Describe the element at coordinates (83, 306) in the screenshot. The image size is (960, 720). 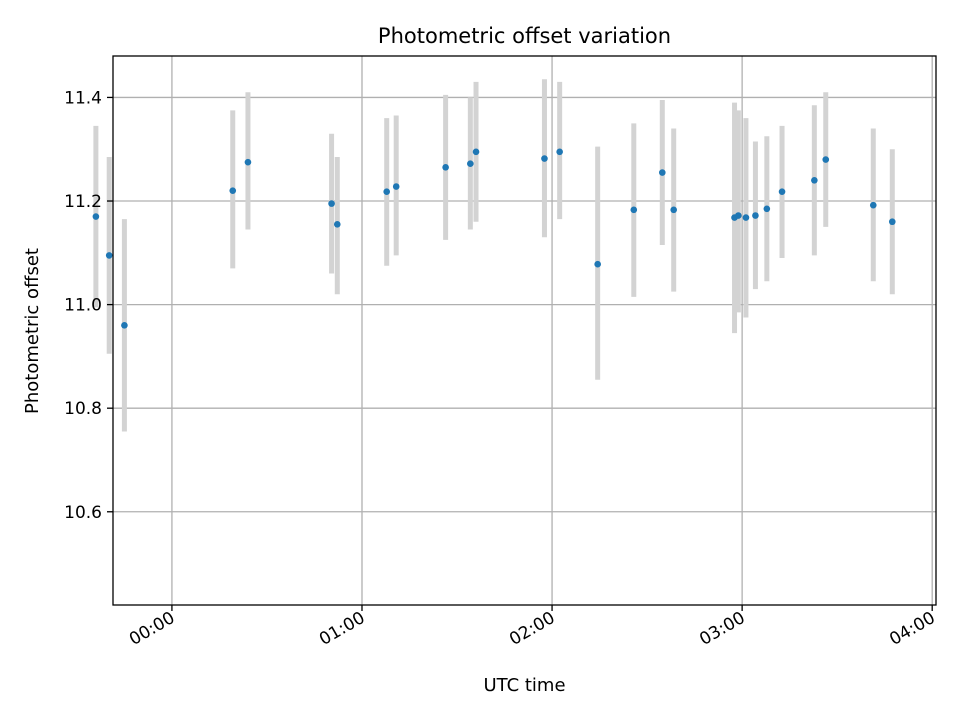
I see `y-tick-label: 11.0` at that location.